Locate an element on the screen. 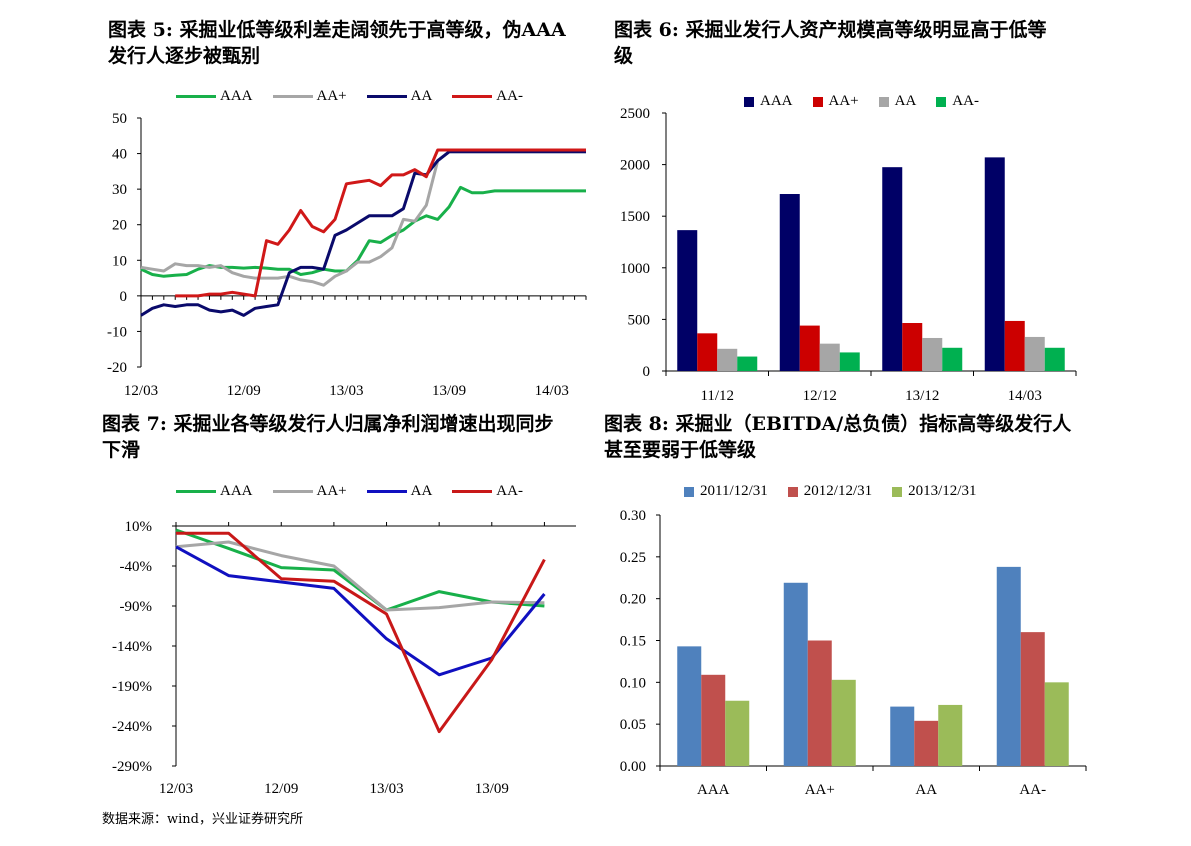  chart5-y-tick-label: 50 is located at coordinates (119, 119).